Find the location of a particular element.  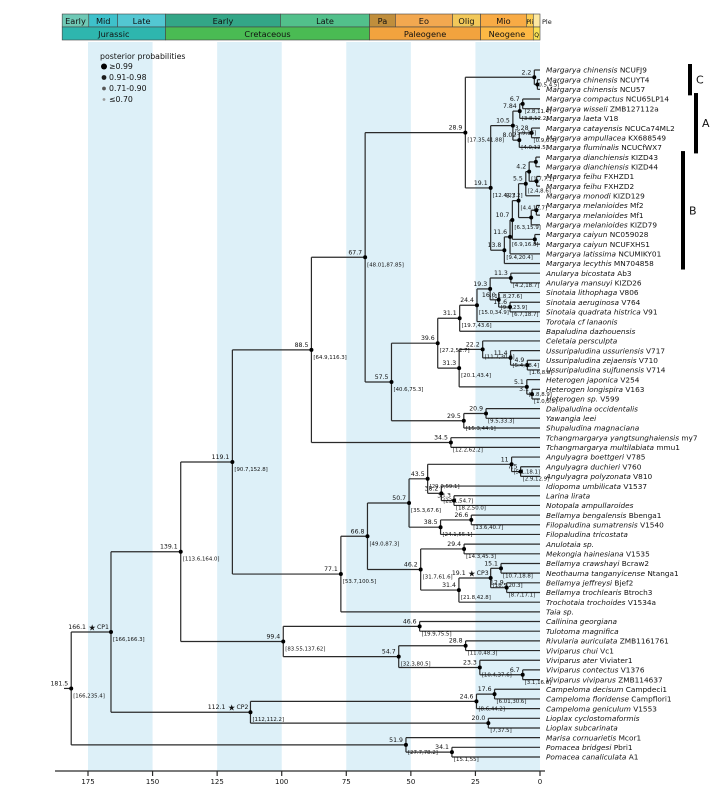

node-ci-label: [48.01,87.85] is located at coordinates (385, 265).